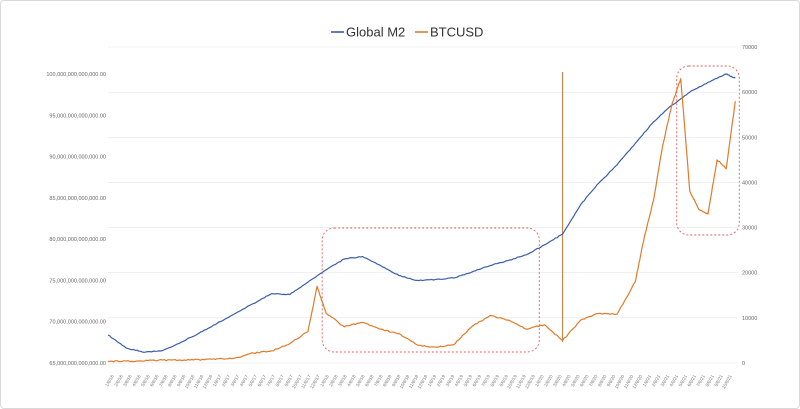  I want to click on x-tick-label: 11/8/18, so click(414, 382).